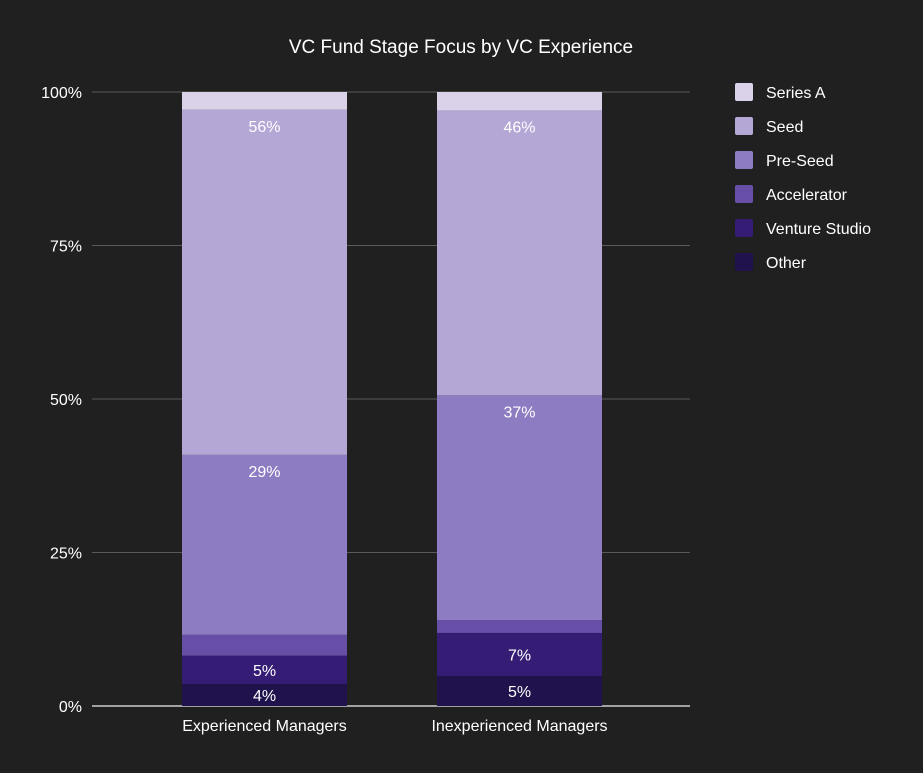 This screenshot has height=773, width=923. I want to click on data-label: 46%, so click(519, 127).